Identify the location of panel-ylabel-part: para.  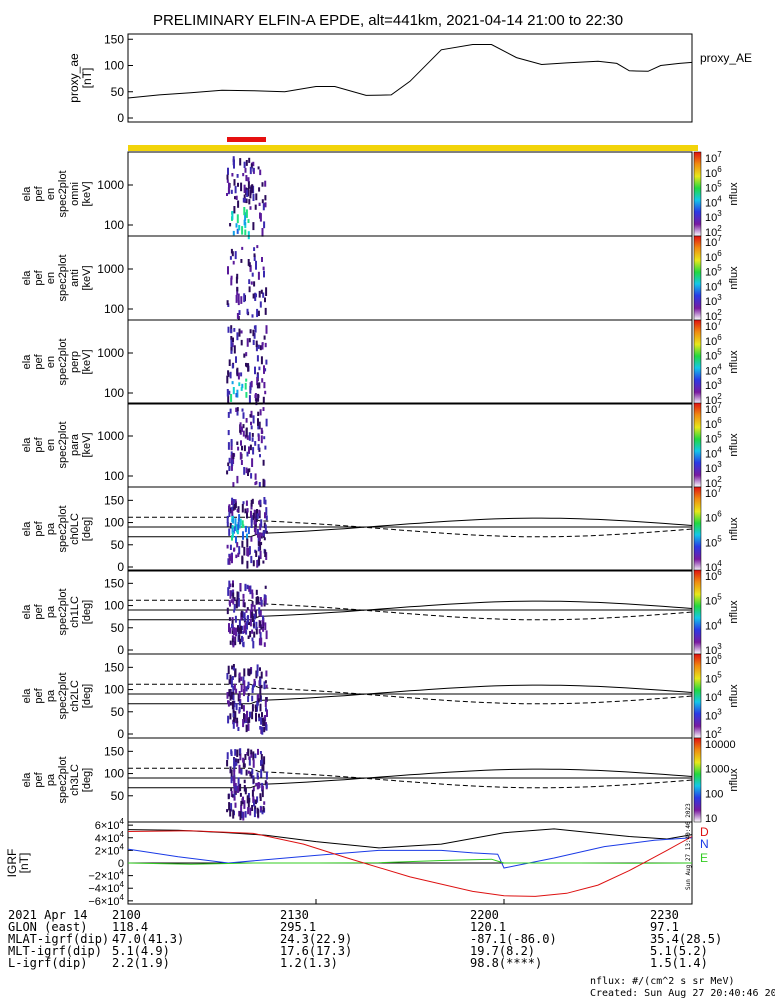
(75, 444).